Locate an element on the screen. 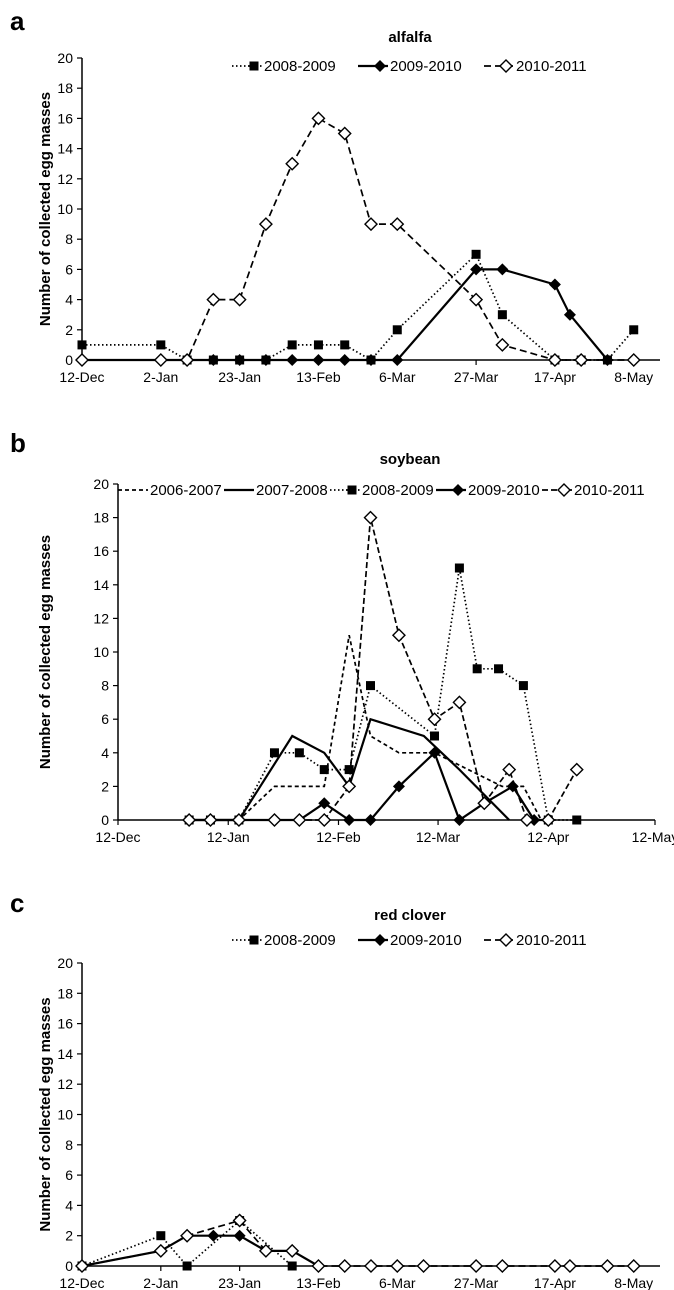  y-tick-label: 12 is located at coordinates (101, 618).